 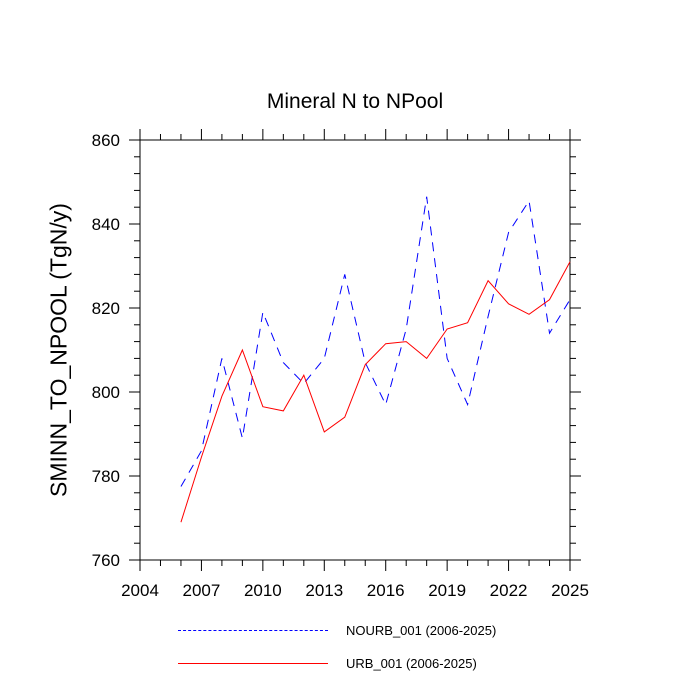 What do you see at coordinates (263, 590) in the screenshot?
I see `x-tick-label: 2010` at bounding box center [263, 590].